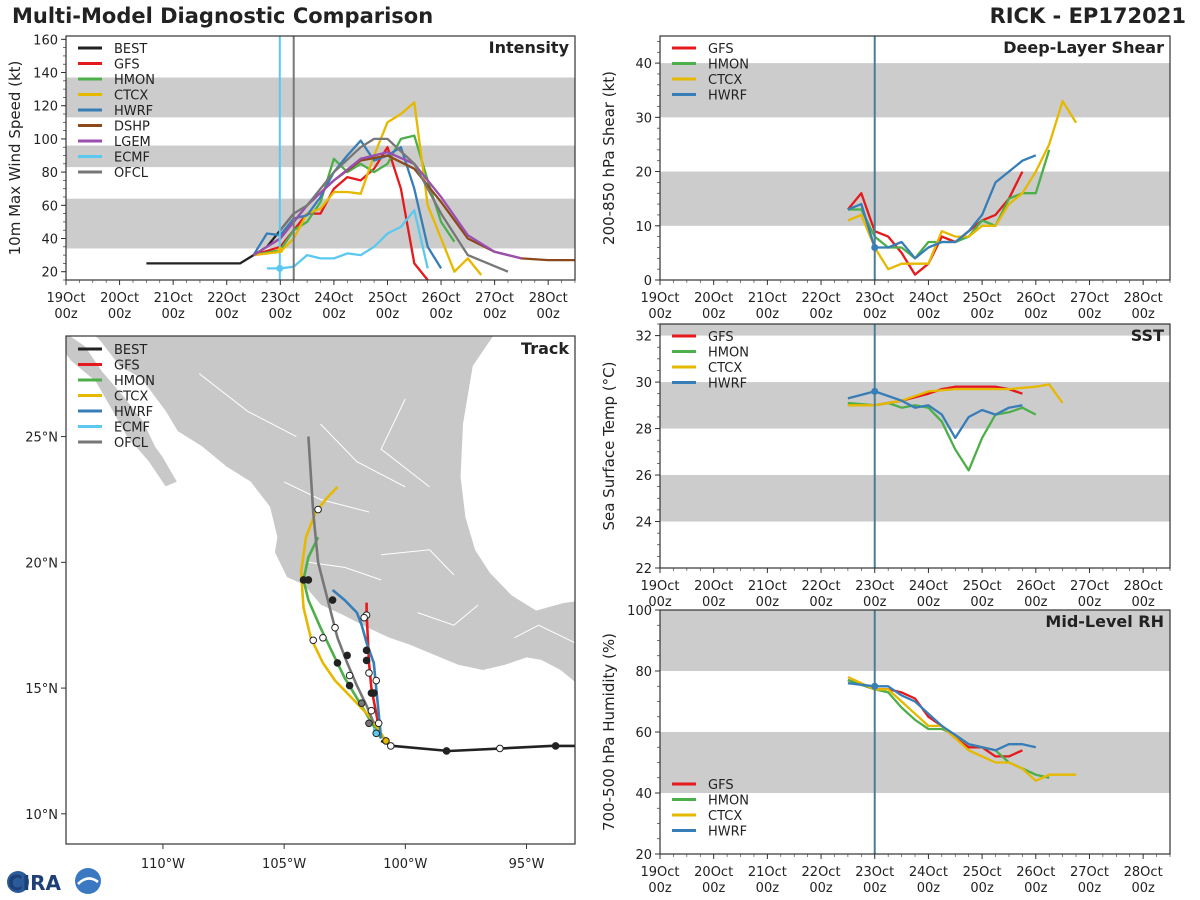 The image size is (1200, 900). What do you see at coordinates (643, 430) in the screenshot?
I see `sst-ytick-label: 28` at bounding box center [643, 430].